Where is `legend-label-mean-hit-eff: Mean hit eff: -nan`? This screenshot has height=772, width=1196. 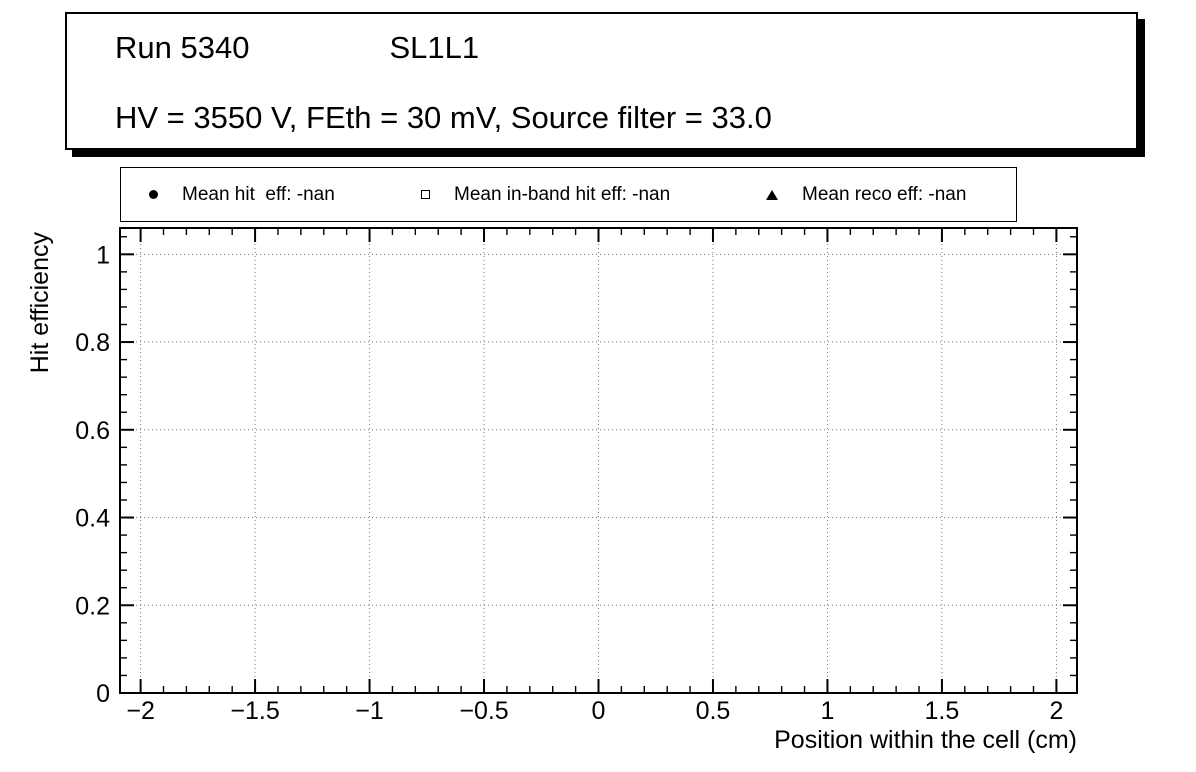
legend-label-mean-hit-eff: Mean hit eff: -nan is located at coordinates (258, 194).